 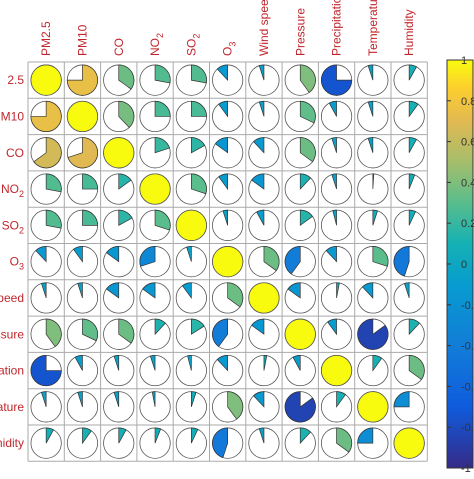 What do you see at coordinates (12, 407) in the screenshot?
I see `row-label: erature` at bounding box center [12, 407].